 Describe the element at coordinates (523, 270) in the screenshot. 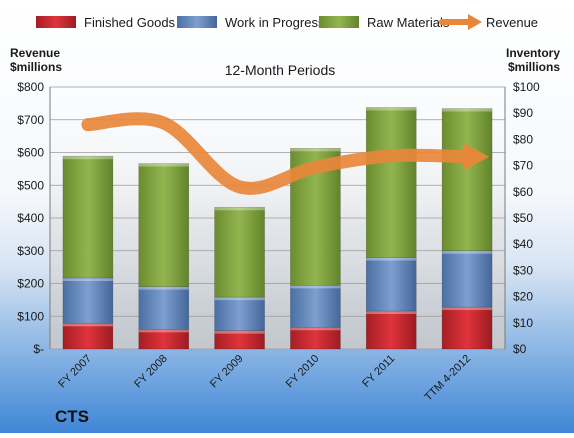

I see `right-tick-label: $30` at that location.